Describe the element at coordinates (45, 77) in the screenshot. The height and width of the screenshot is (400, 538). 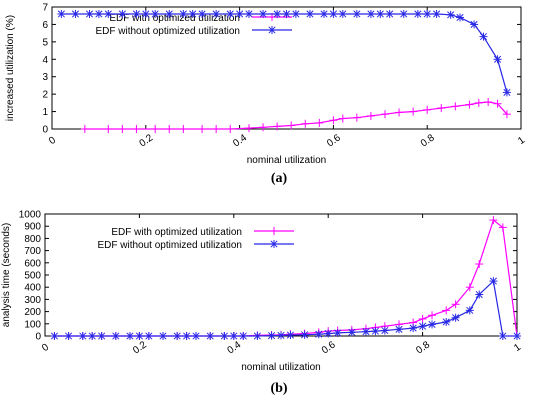
I see `y-tick-label: 3` at that location.